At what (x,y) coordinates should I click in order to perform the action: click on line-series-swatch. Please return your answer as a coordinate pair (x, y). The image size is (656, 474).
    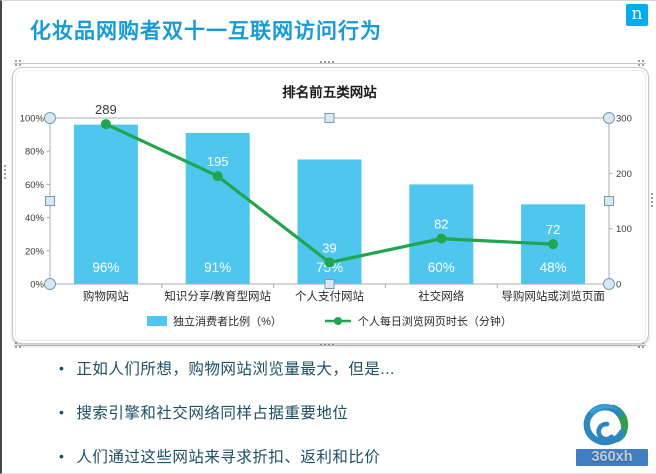
    Looking at the image, I should click on (337, 321).